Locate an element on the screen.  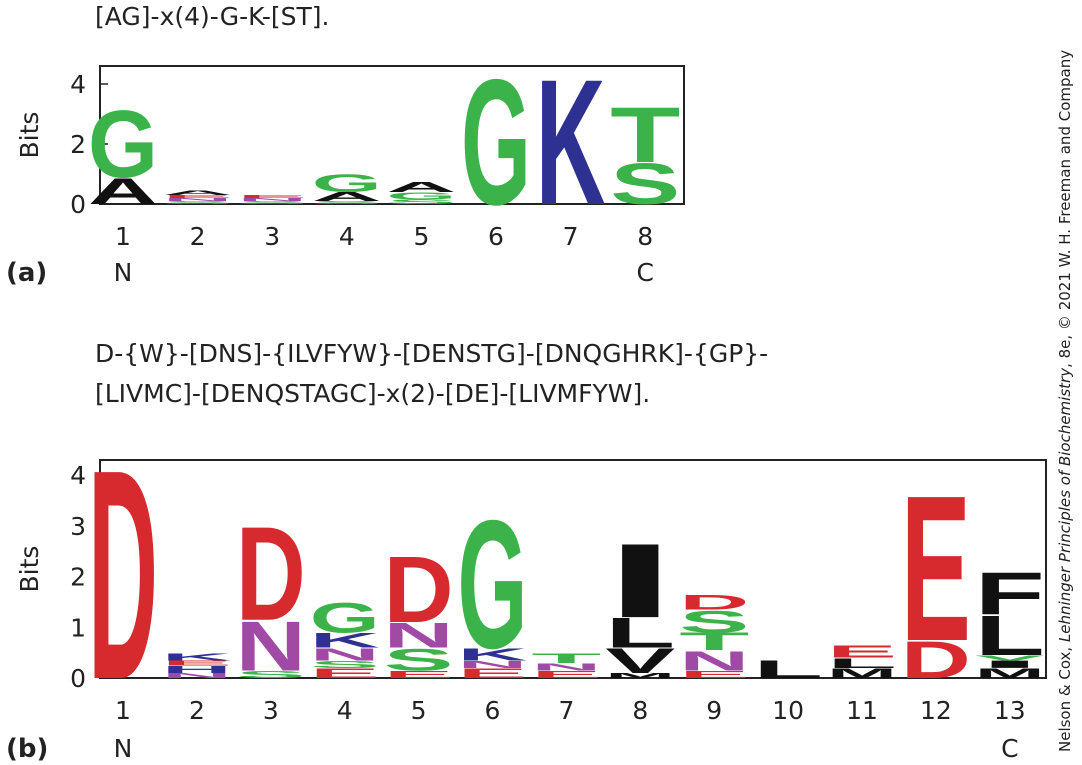
y-tick-label: 0 is located at coordinates (78, 204).